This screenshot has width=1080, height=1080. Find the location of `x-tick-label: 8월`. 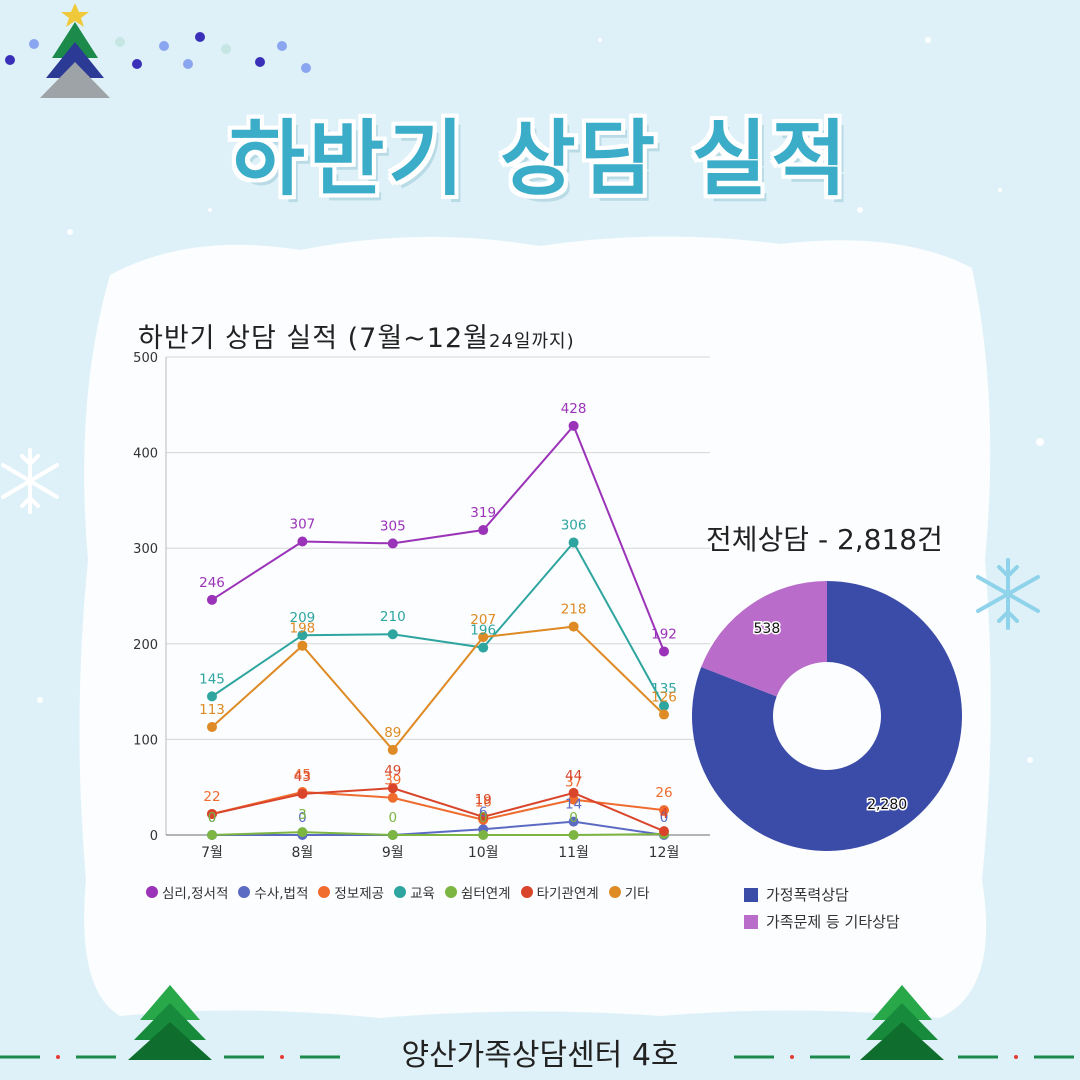

x-tick-label: 8월 is located at coordinates (303, 853).